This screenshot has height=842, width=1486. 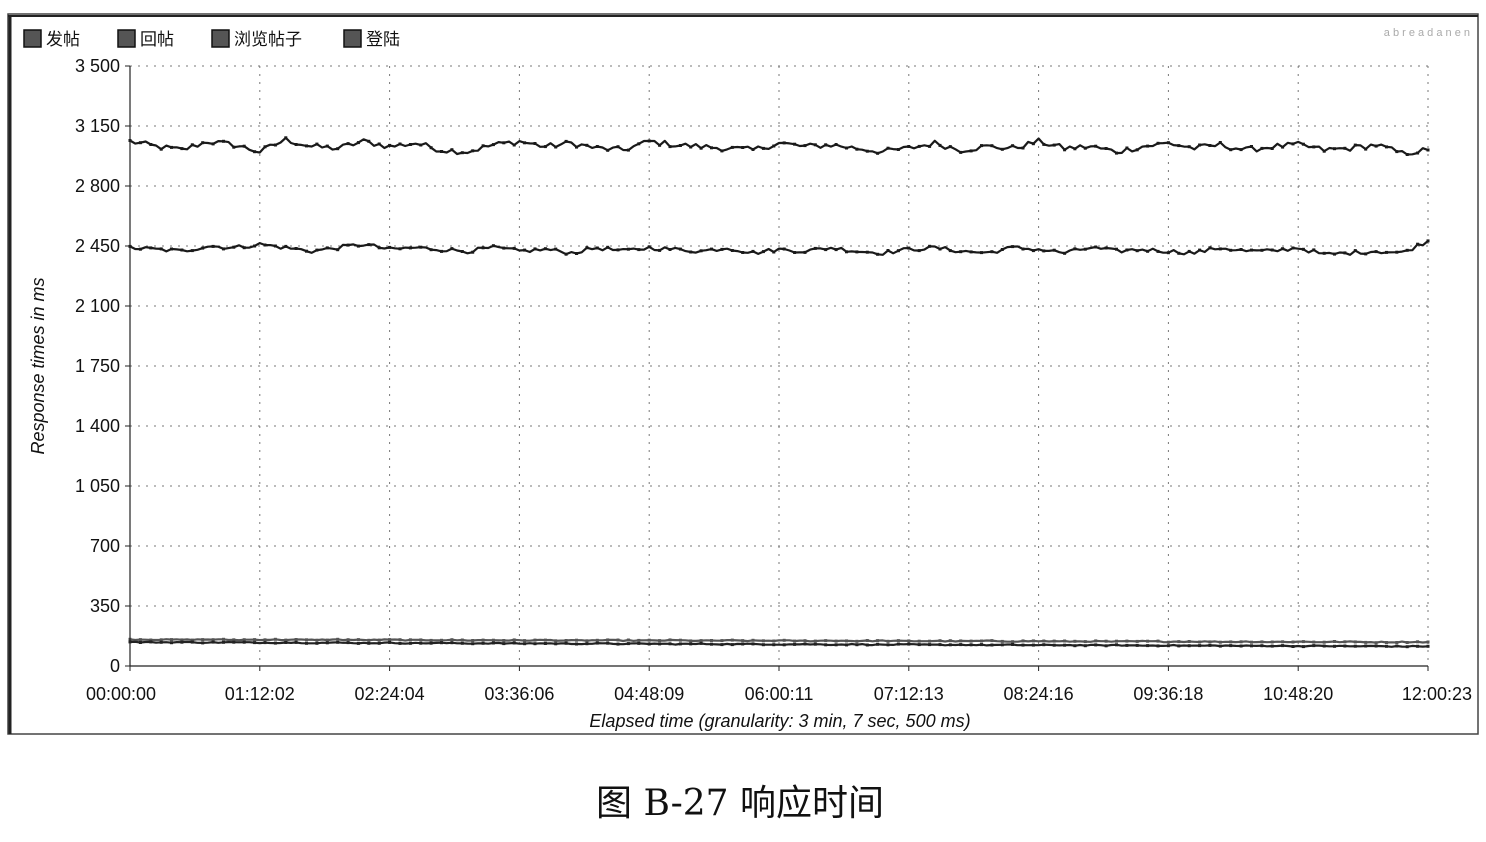 I want to click on x-tick-label-0: 00:00:00, so click(x=121, y=694).